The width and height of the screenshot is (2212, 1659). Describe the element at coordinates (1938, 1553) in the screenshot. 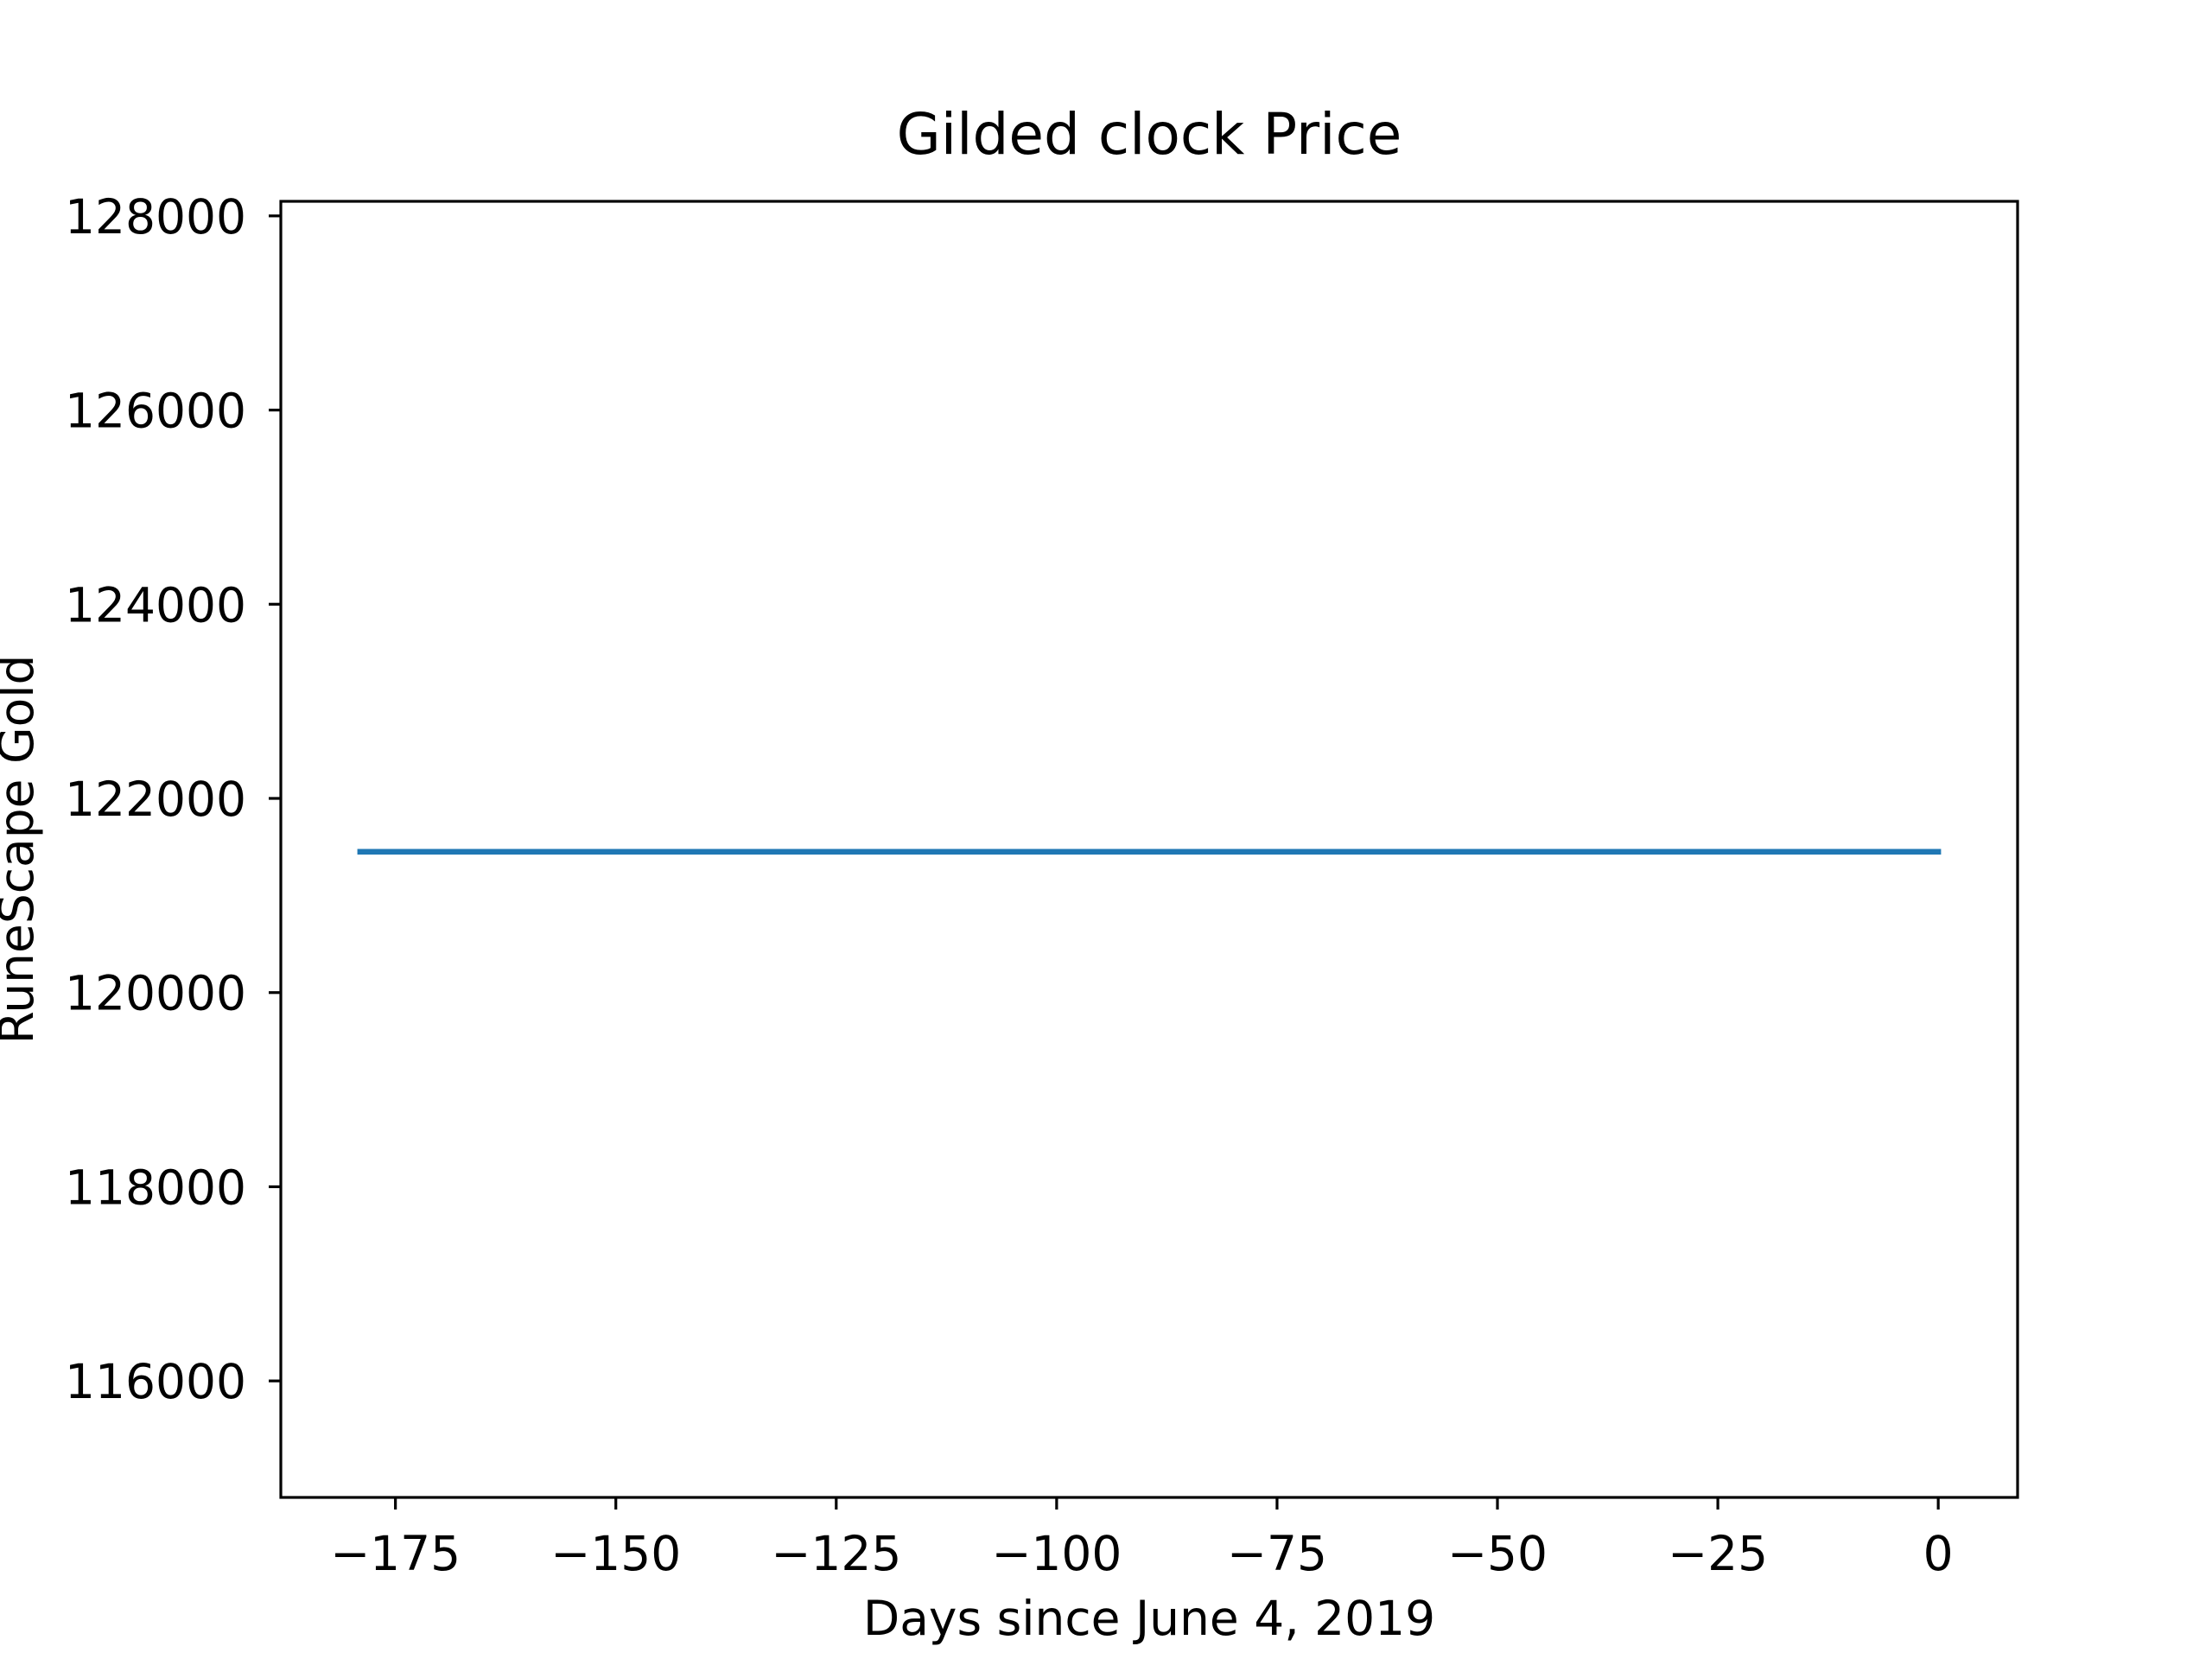

I see `x-tick-label: 0` at that location.